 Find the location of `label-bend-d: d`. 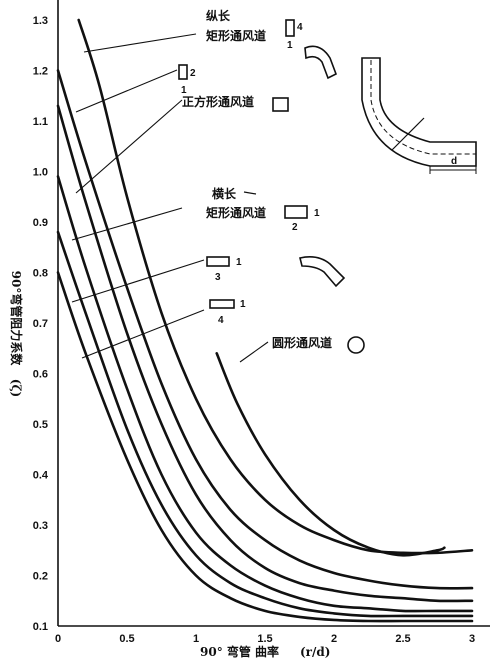

label-bend-d: d is located at coordinates (454, 161).